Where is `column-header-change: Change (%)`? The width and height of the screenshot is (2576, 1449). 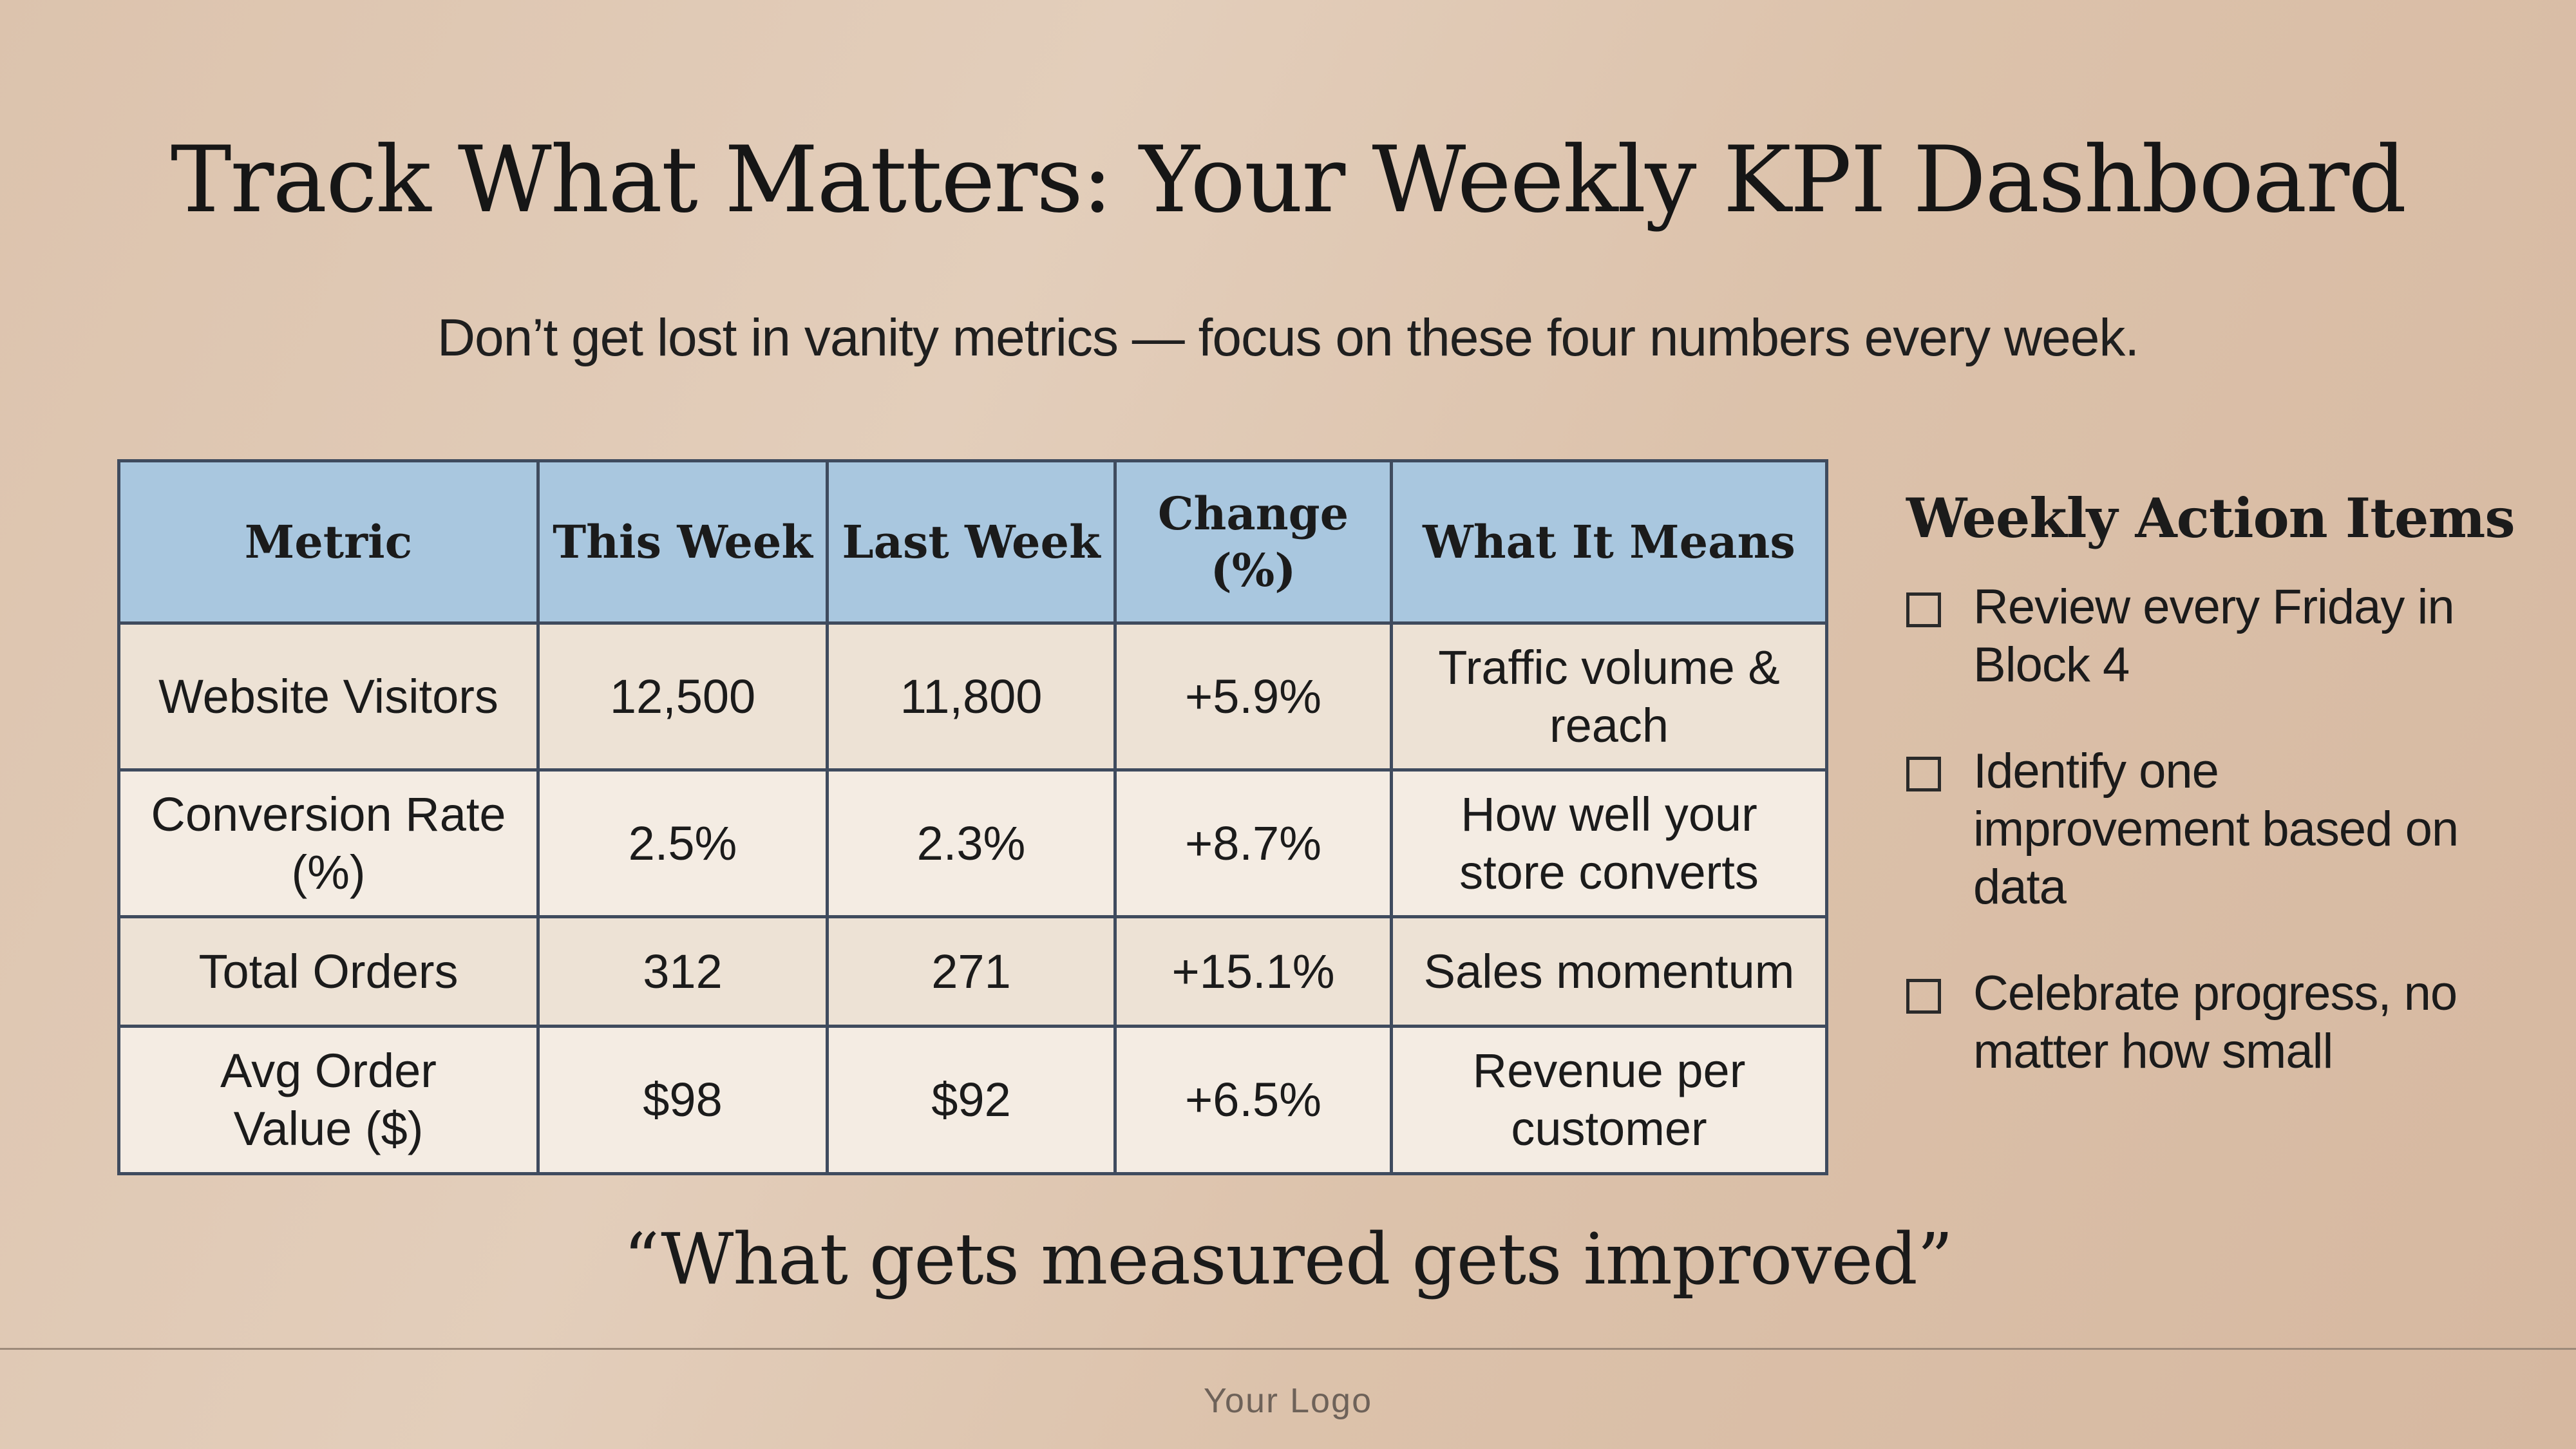 column-header-change: Change (%) is located at coordinates (1253, 542).